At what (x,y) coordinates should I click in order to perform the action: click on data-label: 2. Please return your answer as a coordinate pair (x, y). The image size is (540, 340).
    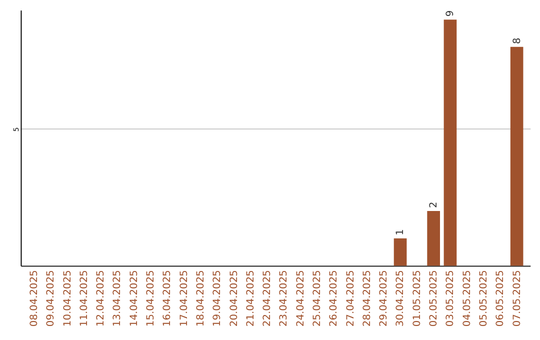
    Looking at the image, I should click on (434, 205).